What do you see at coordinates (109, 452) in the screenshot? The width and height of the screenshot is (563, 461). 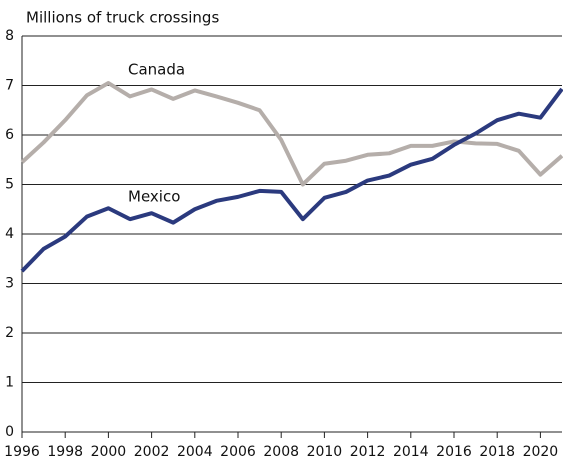 I see `x-tick-label: 2000` at bounding box center [109, 452].